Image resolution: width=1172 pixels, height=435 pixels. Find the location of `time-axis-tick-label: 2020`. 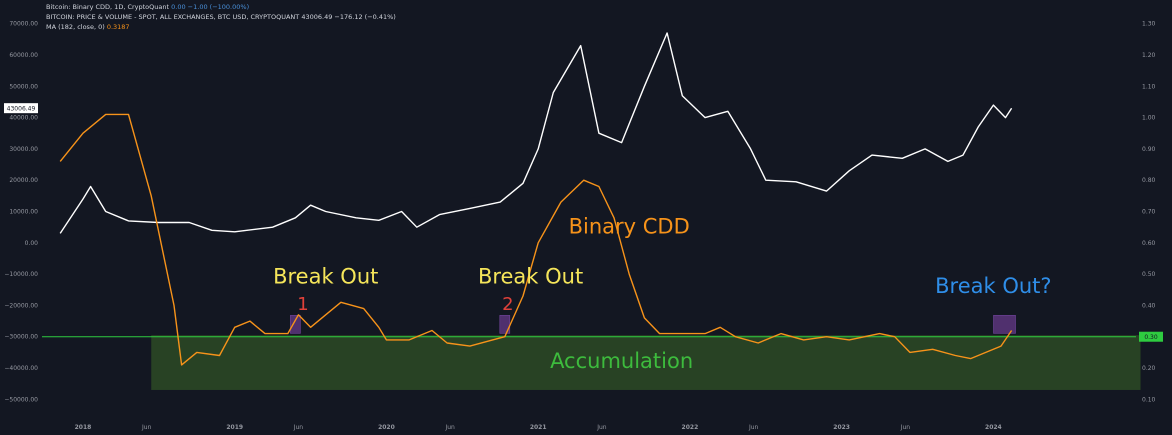

time-axis-tick-label: 2020 is located at coordinates (386, 427).